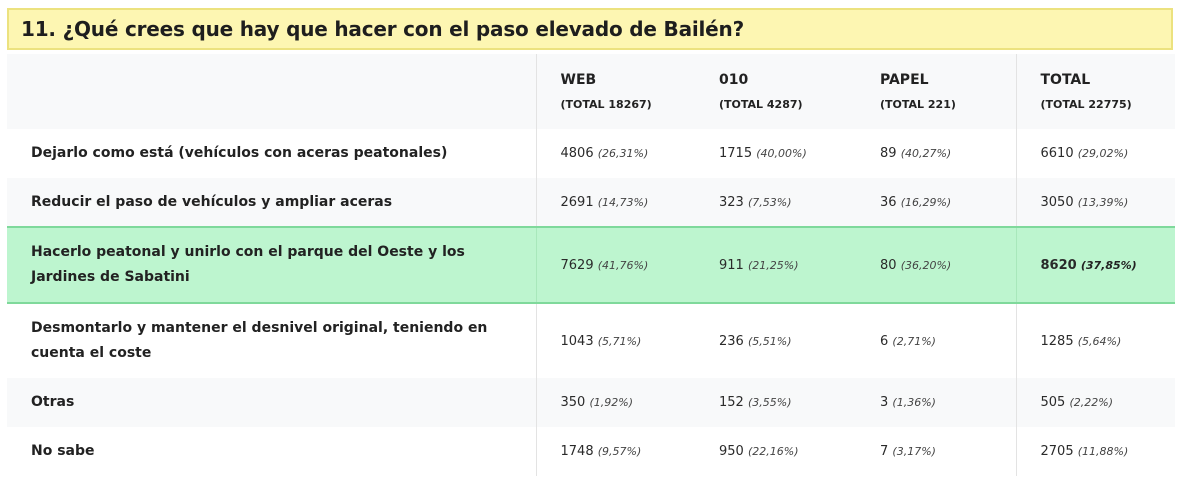 The height and width of the screenshot is (478, 1180). I want to click on cell-count: 3, so click(884, 402).